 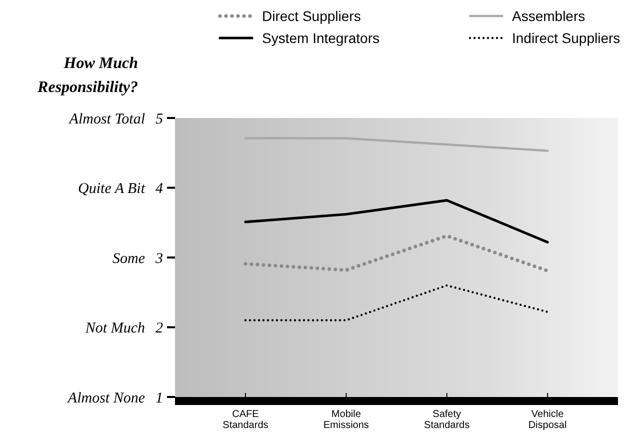 What do you see at coordinates (114, 328) in the screenshot?
I see `text: Not Much` at bounding box center [114, 328].